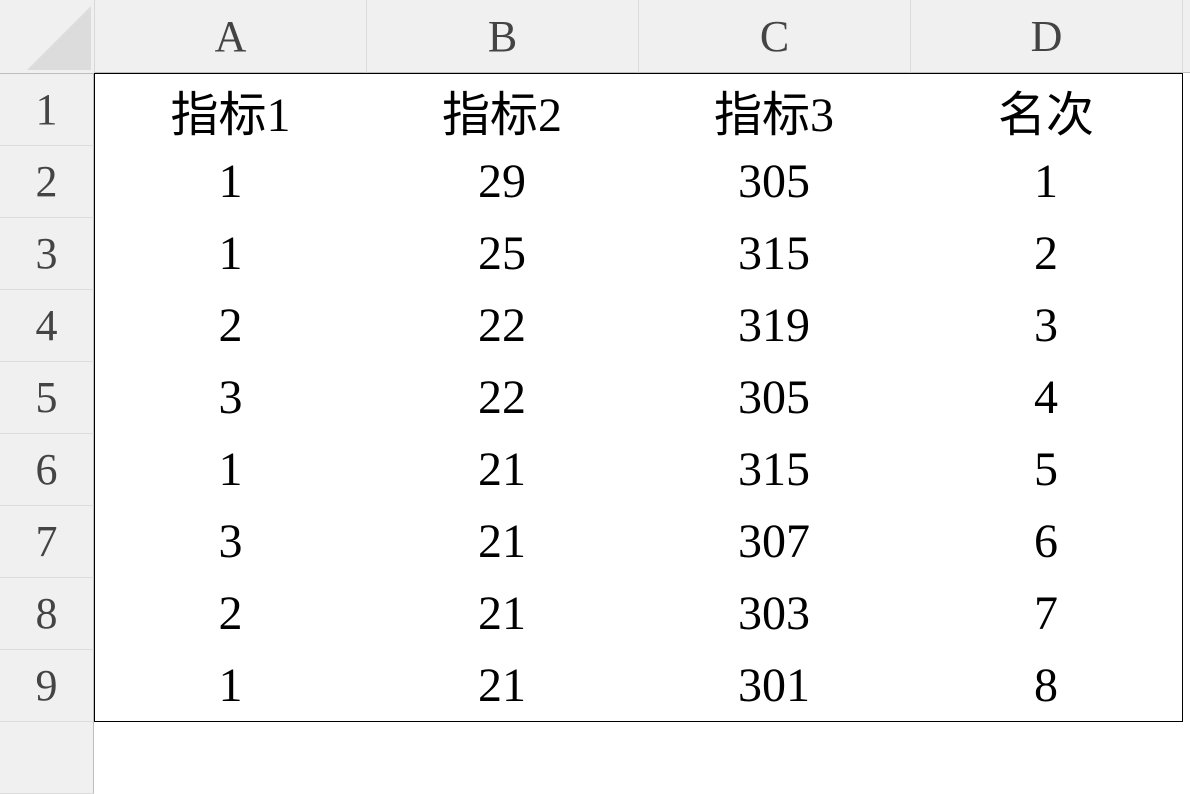 The image size is (1190, 794). Describe the element at coordinates (503, 36) in the screenshot. I see `column-header-b: B` at that location.